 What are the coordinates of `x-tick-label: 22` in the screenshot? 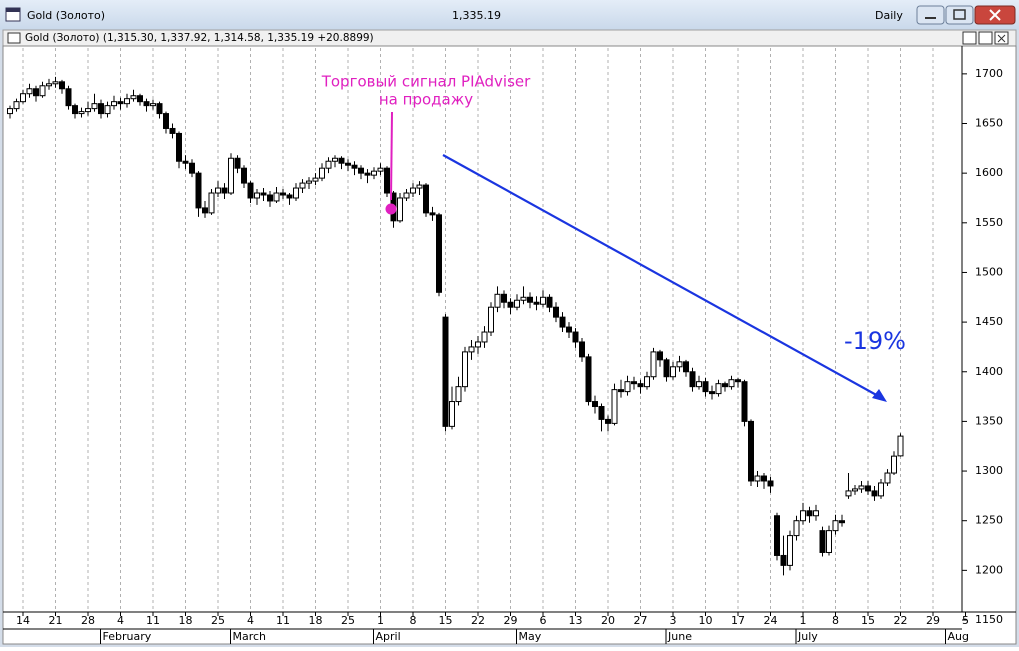 It's located at (478, 620).